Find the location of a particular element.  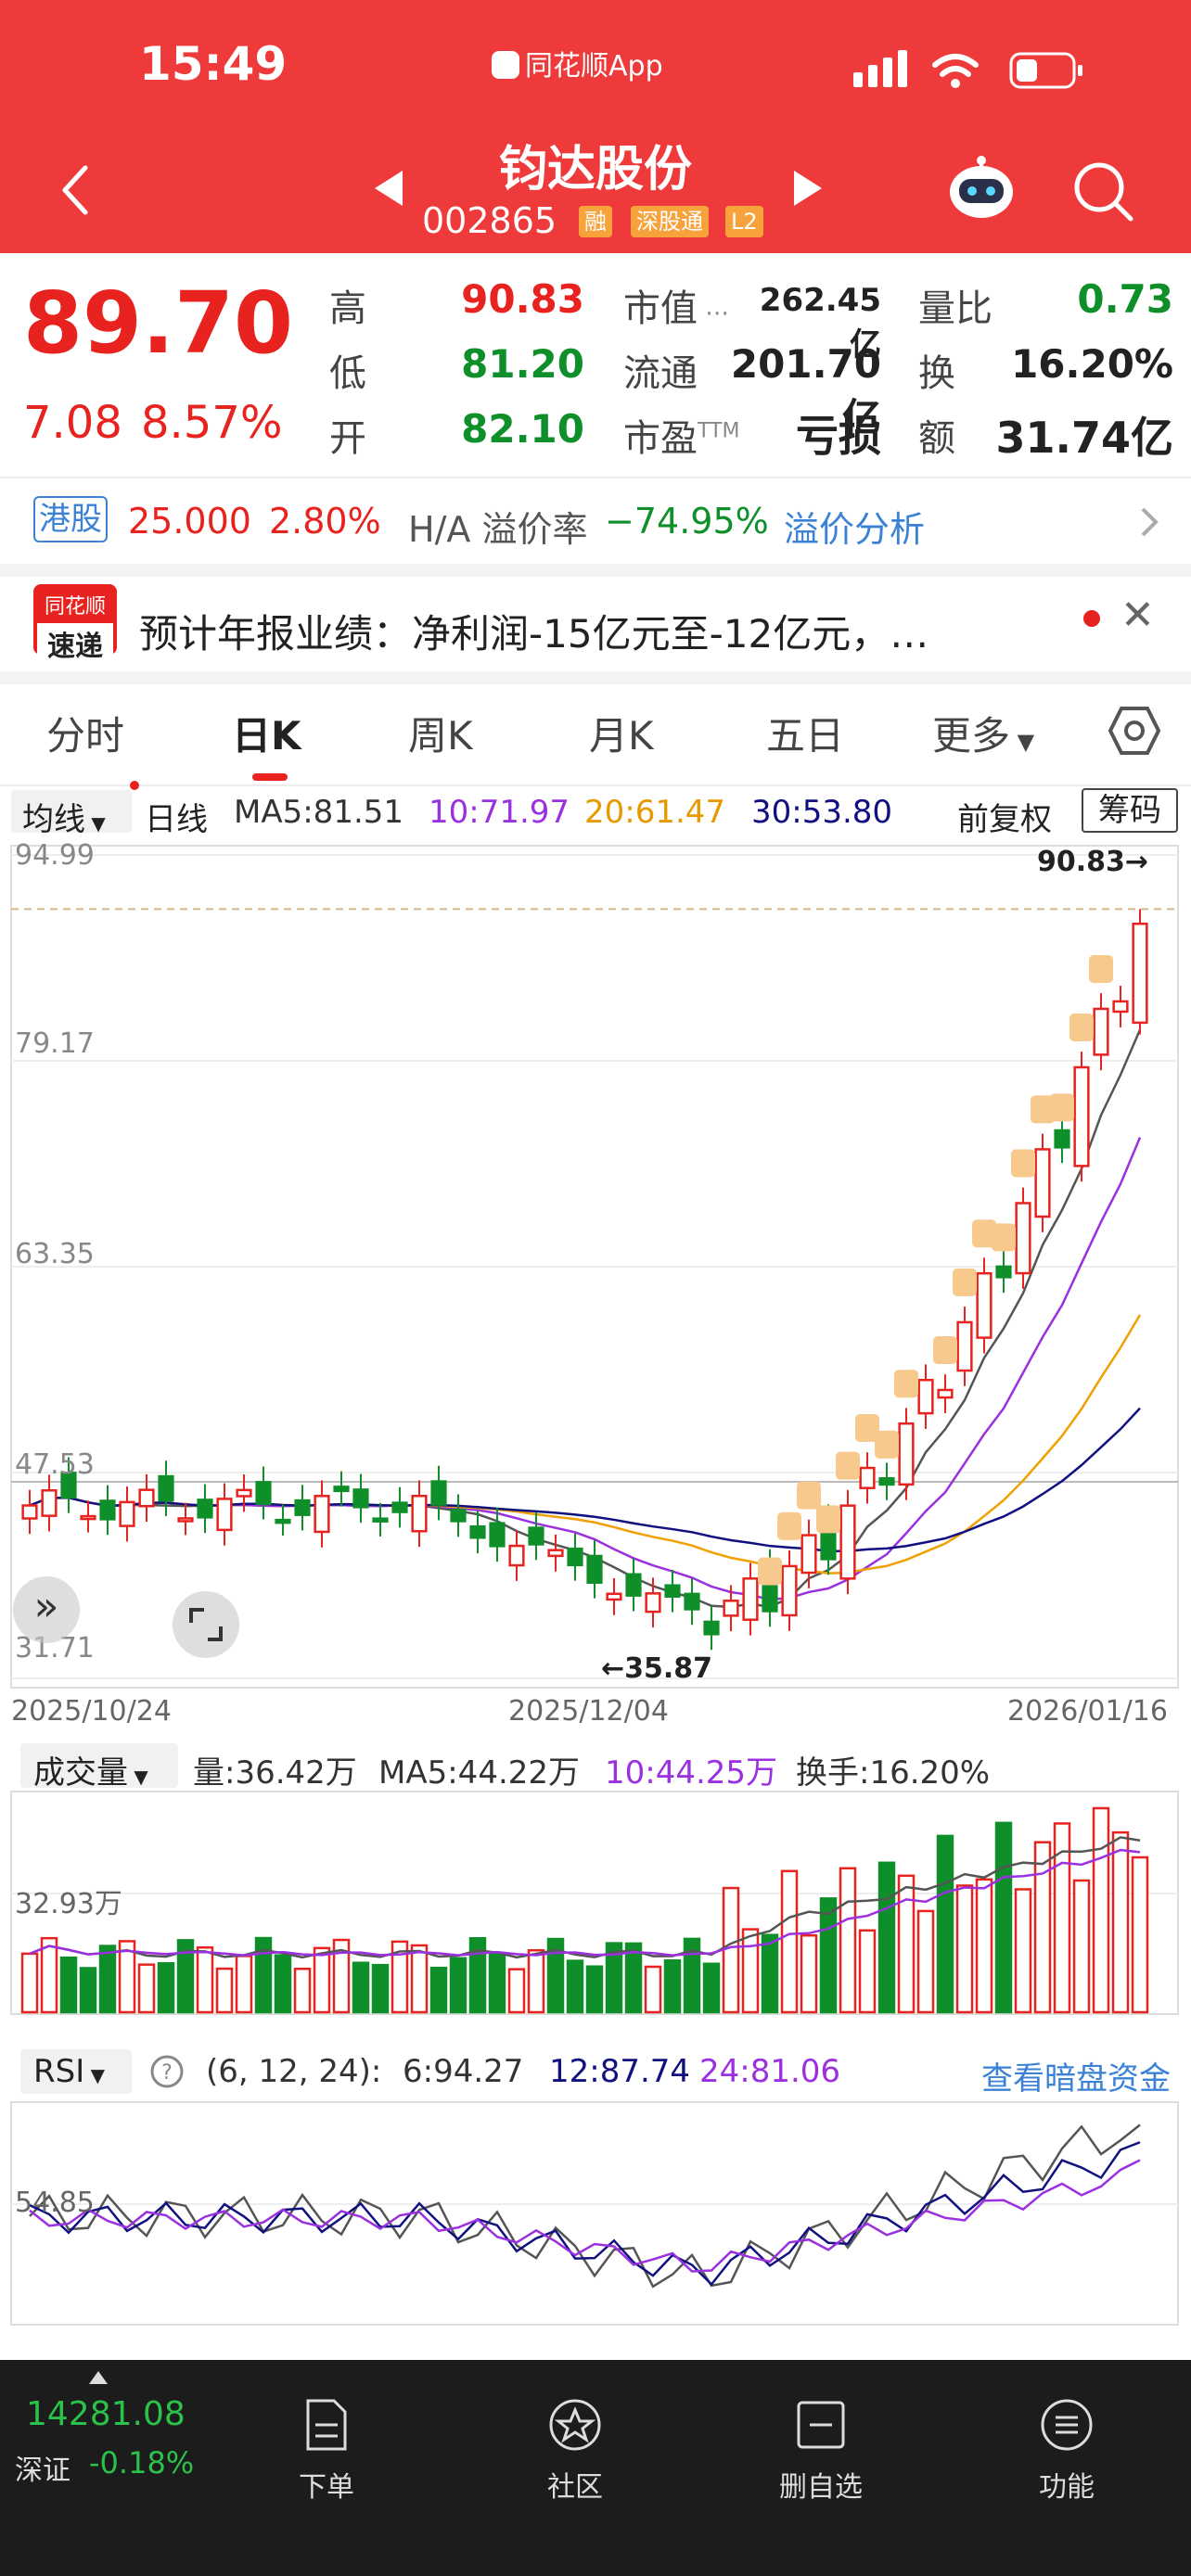

volume-chart is located at coordinates (595, 1905).